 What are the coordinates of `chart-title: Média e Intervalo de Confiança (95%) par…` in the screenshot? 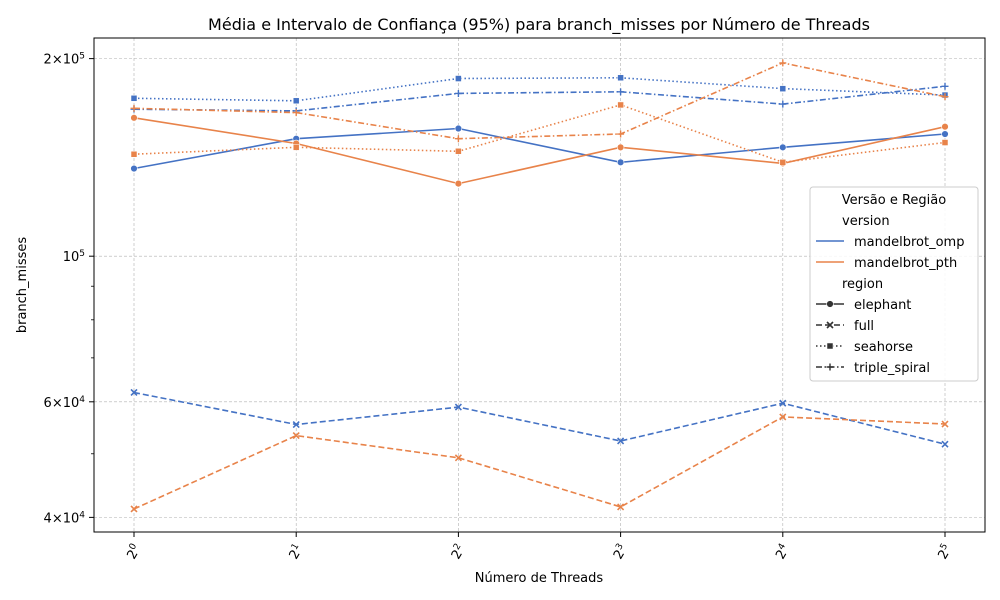 It's located at (539, 25).